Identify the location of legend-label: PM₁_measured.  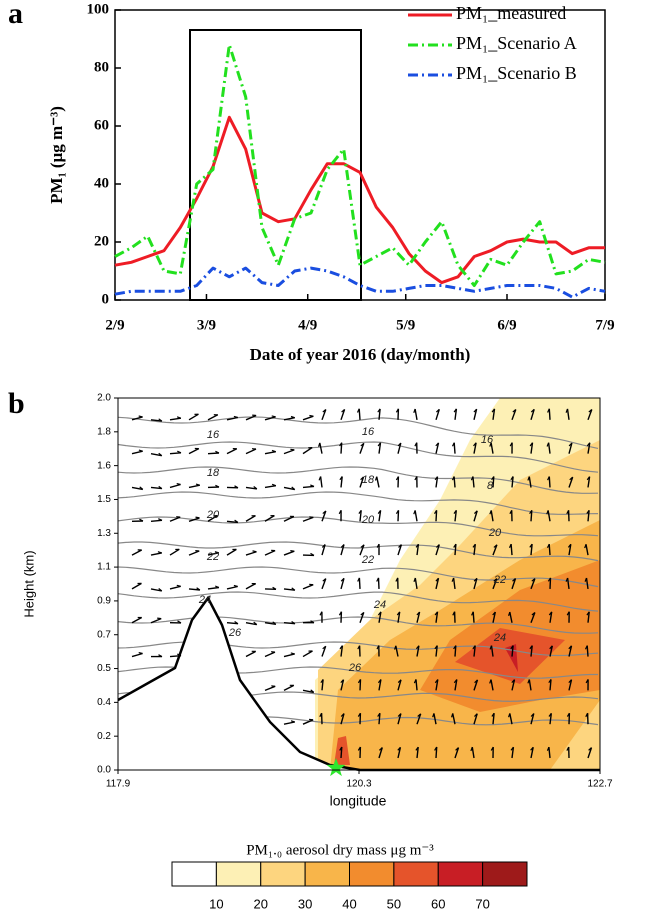
(511, 13).